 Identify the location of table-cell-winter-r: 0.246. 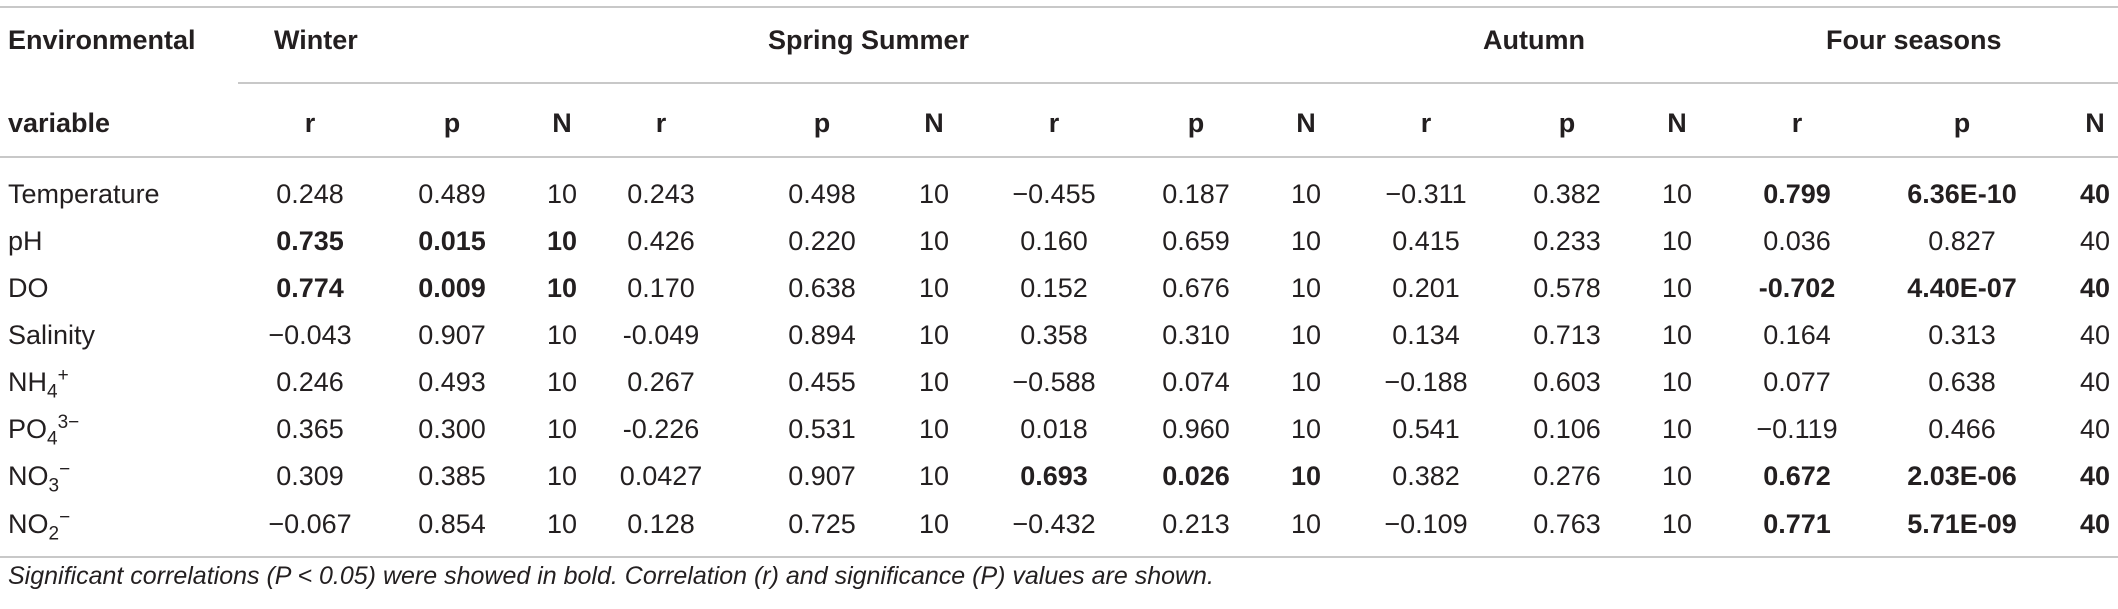
(310, 382).